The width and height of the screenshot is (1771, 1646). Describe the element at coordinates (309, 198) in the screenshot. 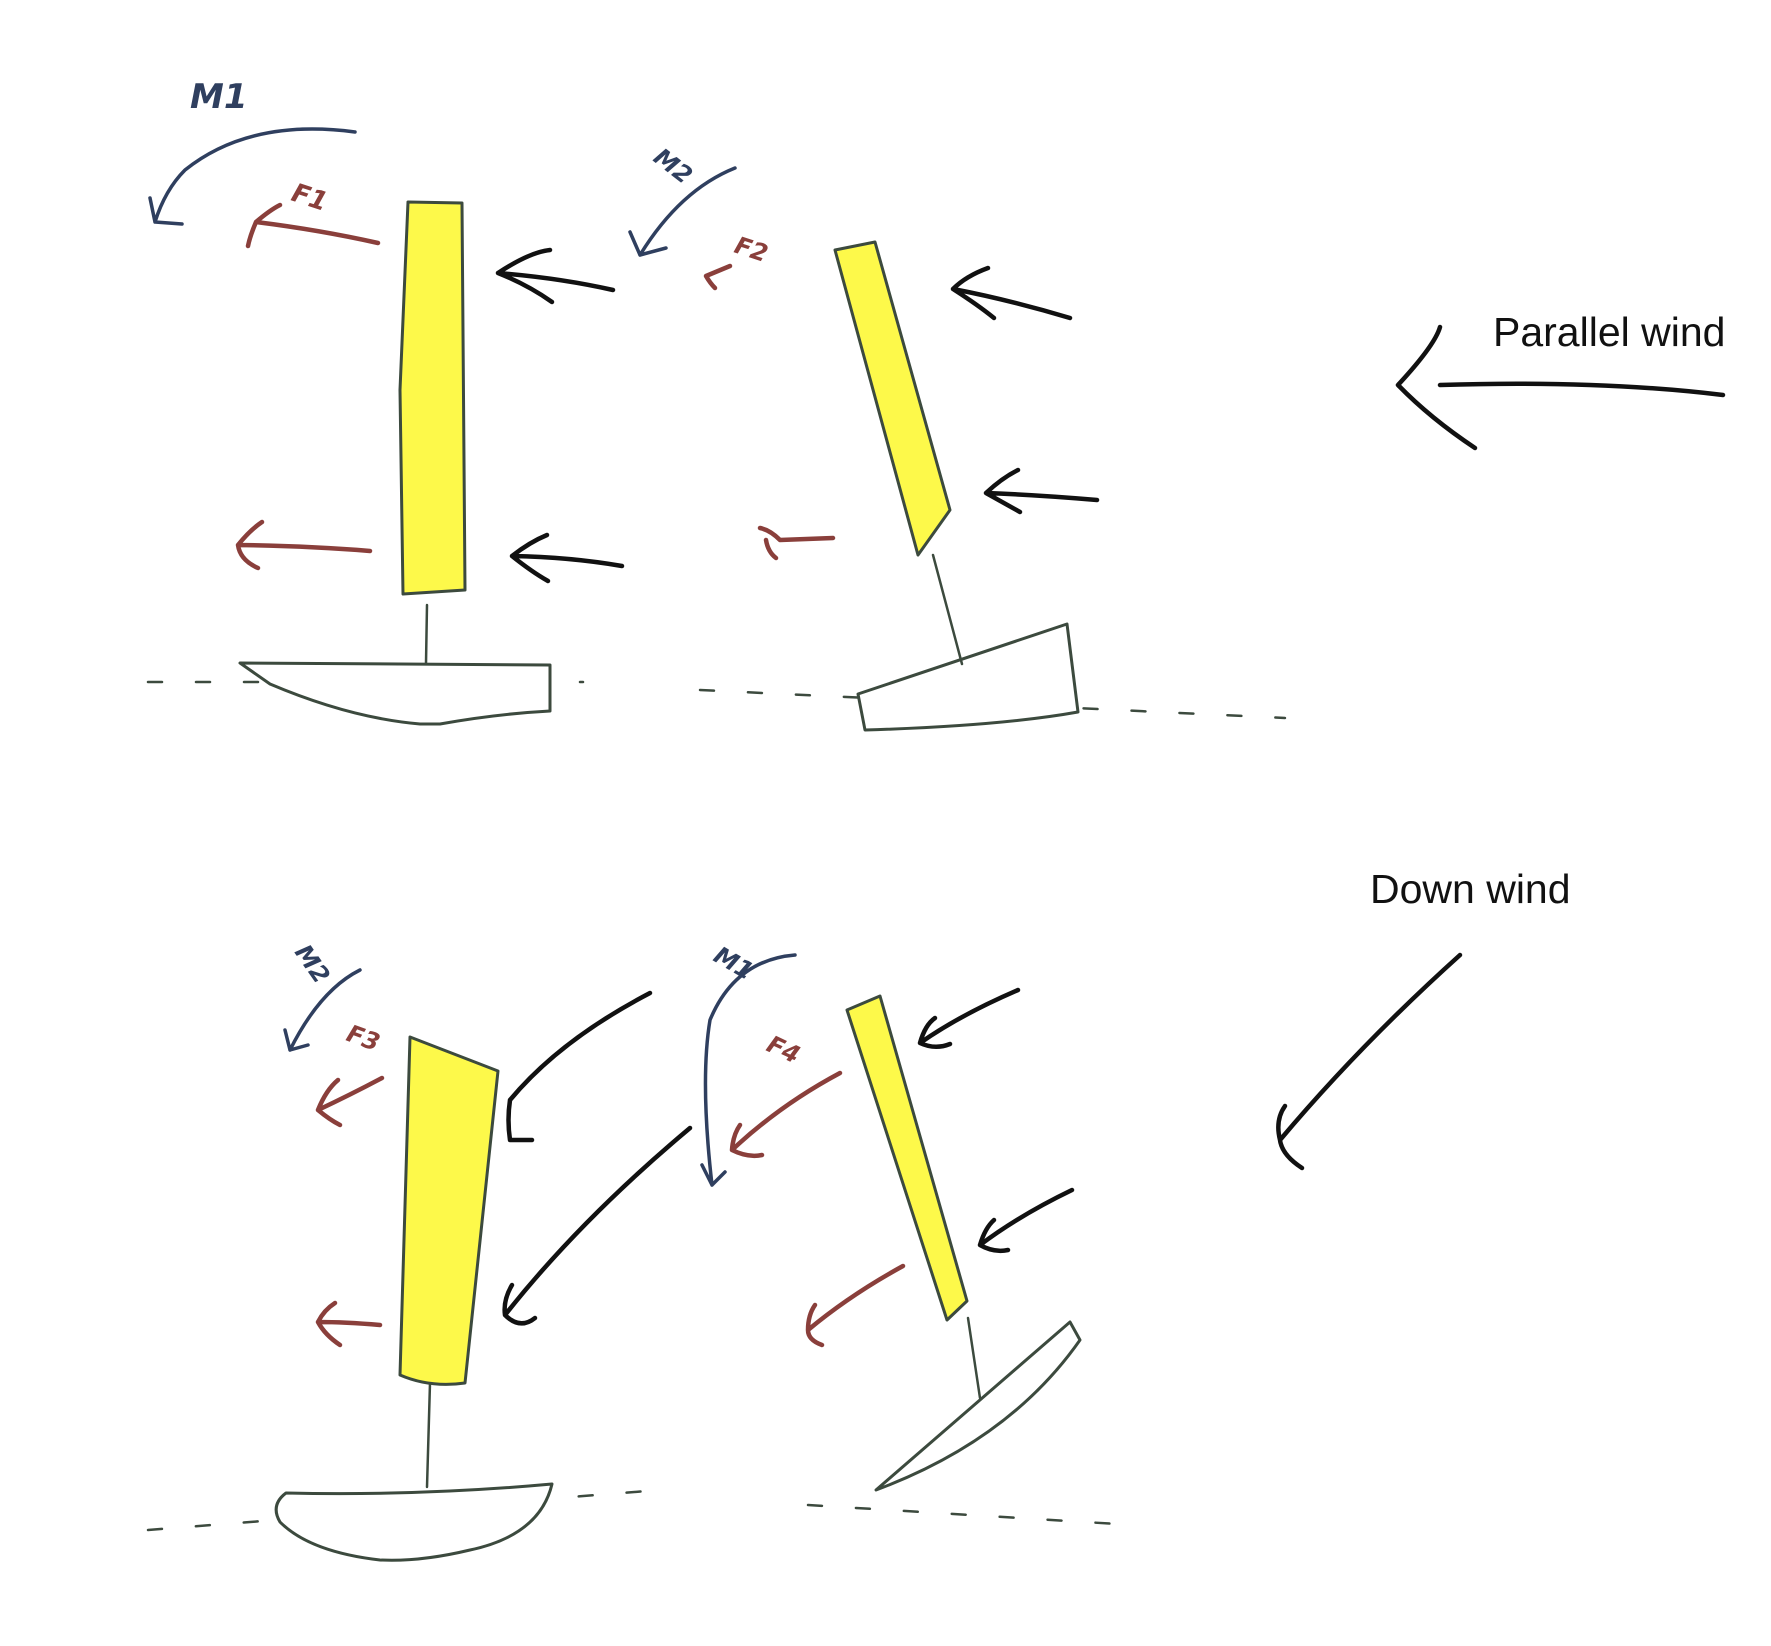

I see `force-label: F1` at that location.